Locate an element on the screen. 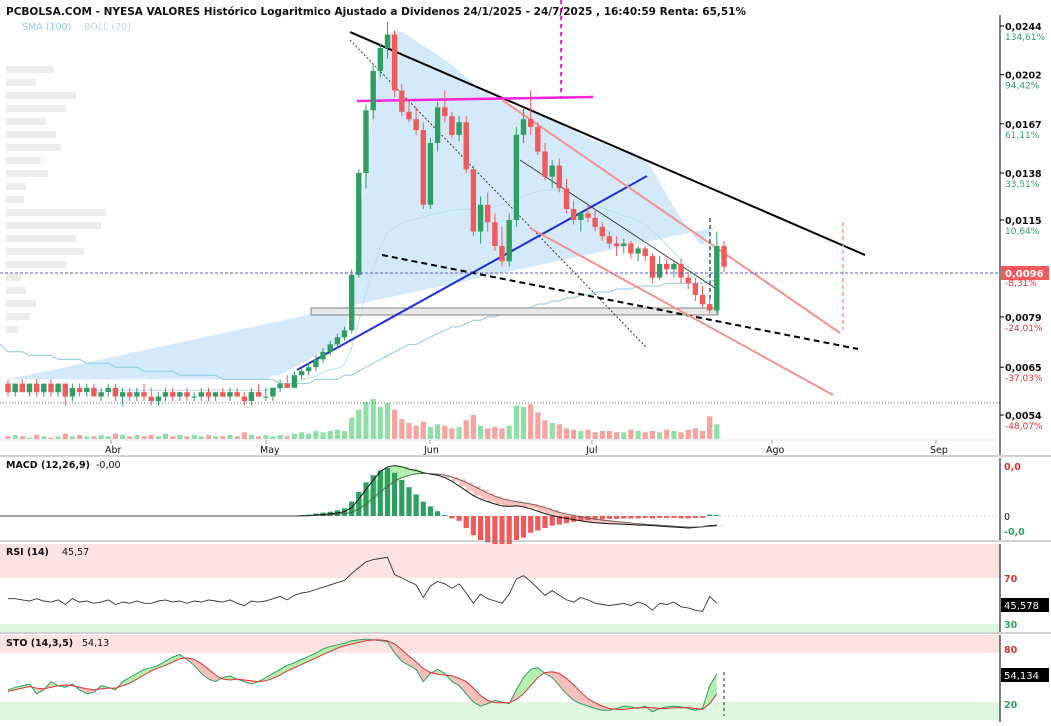  macd-tick-top: 0,0 is located at coordinates (1012, 467).